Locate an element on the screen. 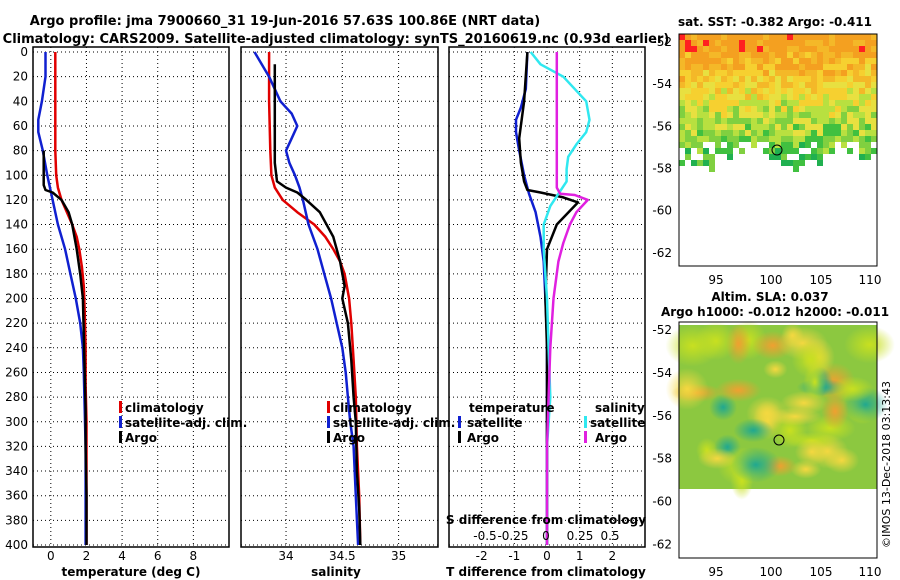 Image resolution: width=900 pixels, height=580 pixels. x-tick-label: 8 is located at coordinates (194, 556).